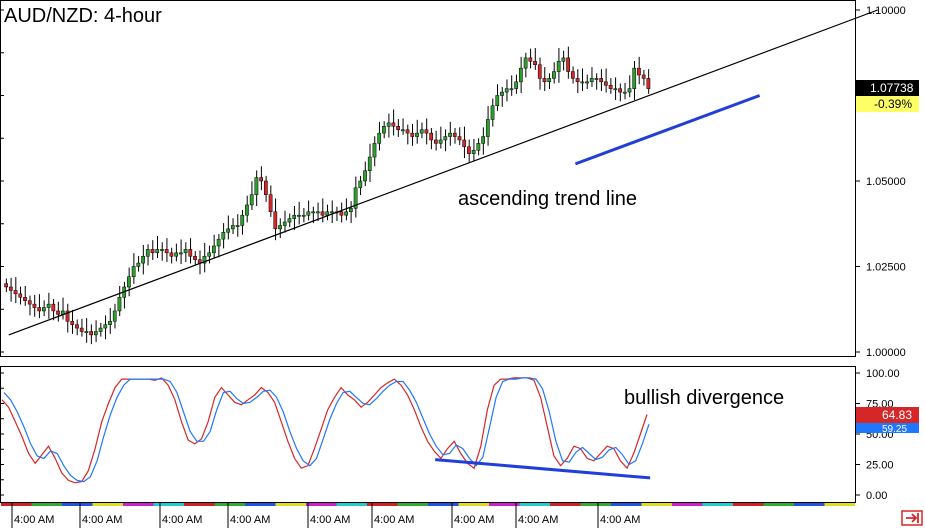  What do you see at coordinates (704, 398) in the screenshot?
I see `divergence-annotation: bullish divergence` at bounding box center [704, 398].